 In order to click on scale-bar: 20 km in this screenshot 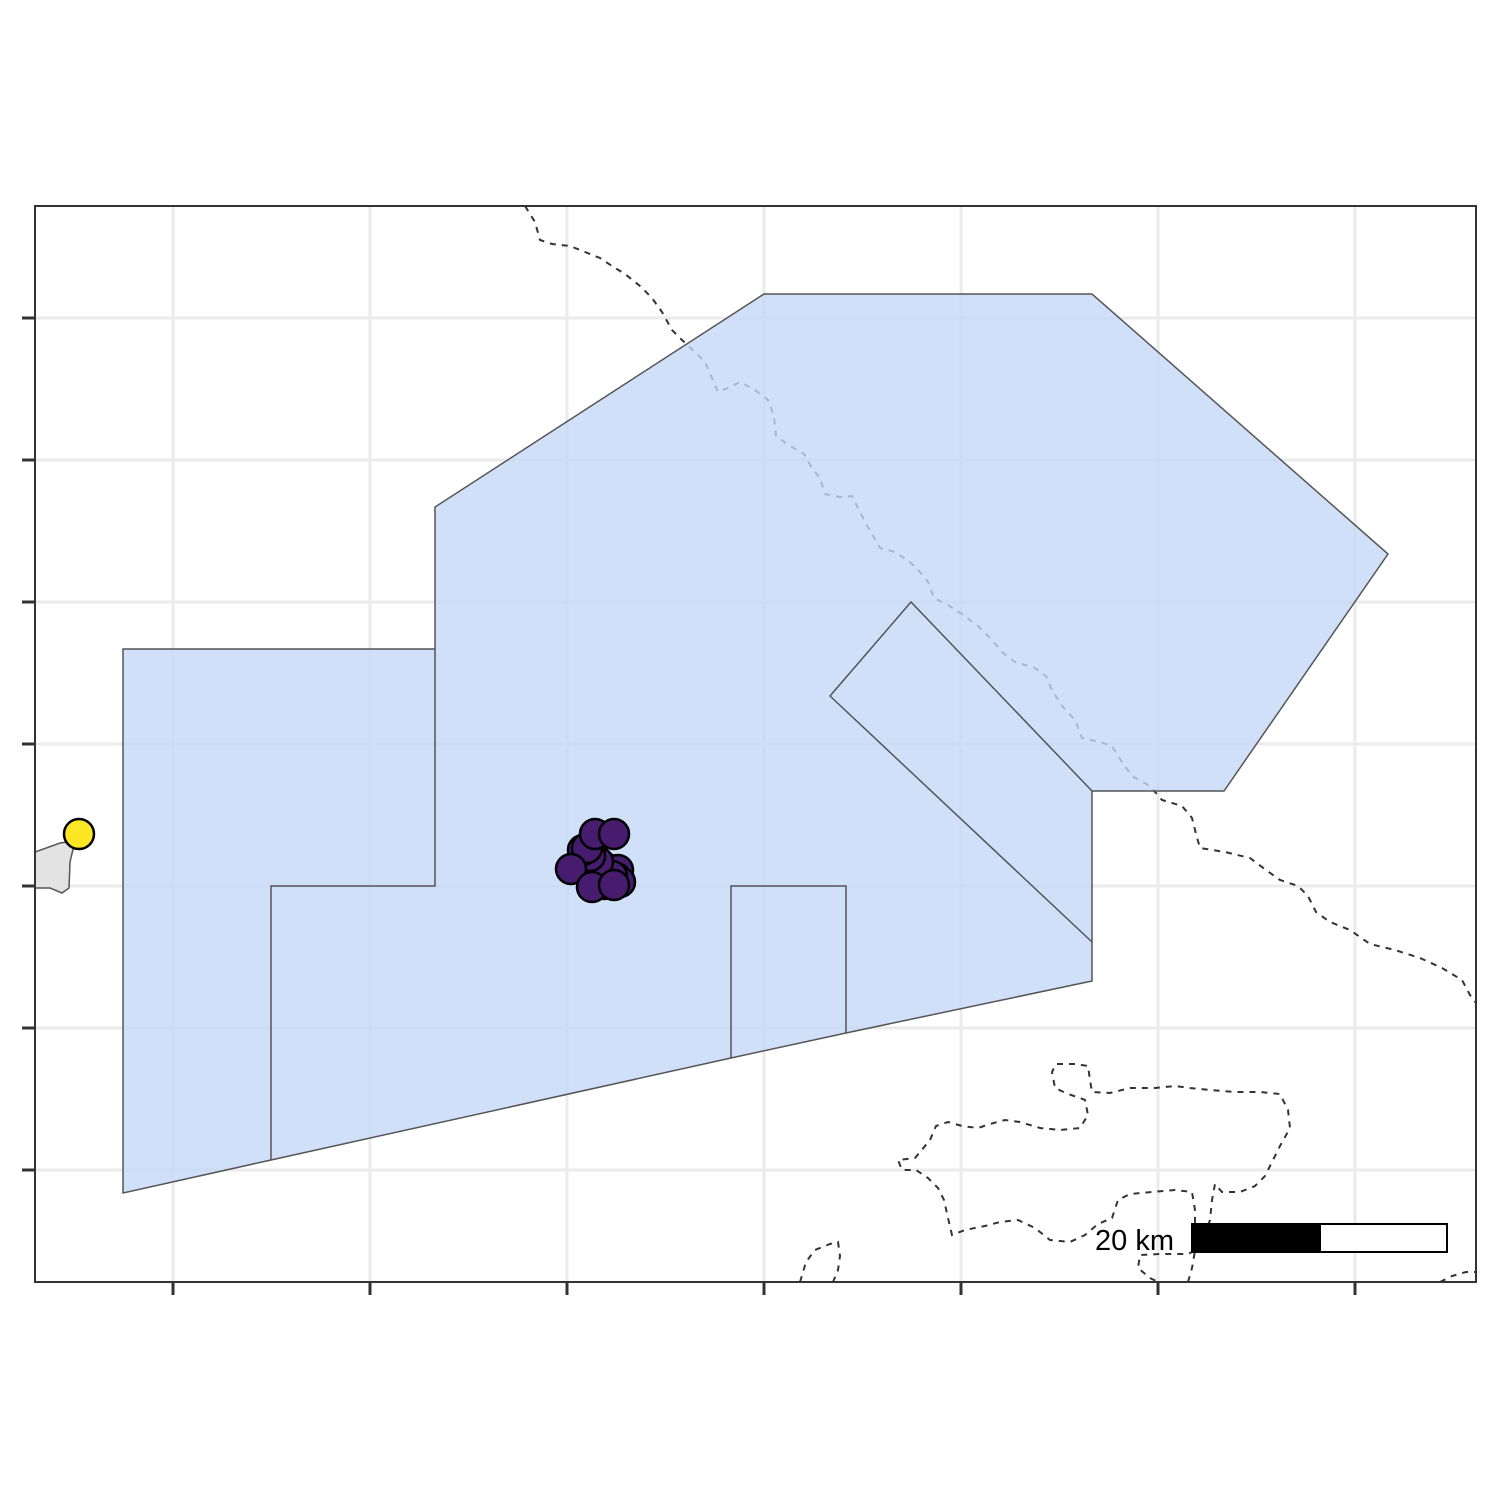, I will do `click(1271, 1240)`.